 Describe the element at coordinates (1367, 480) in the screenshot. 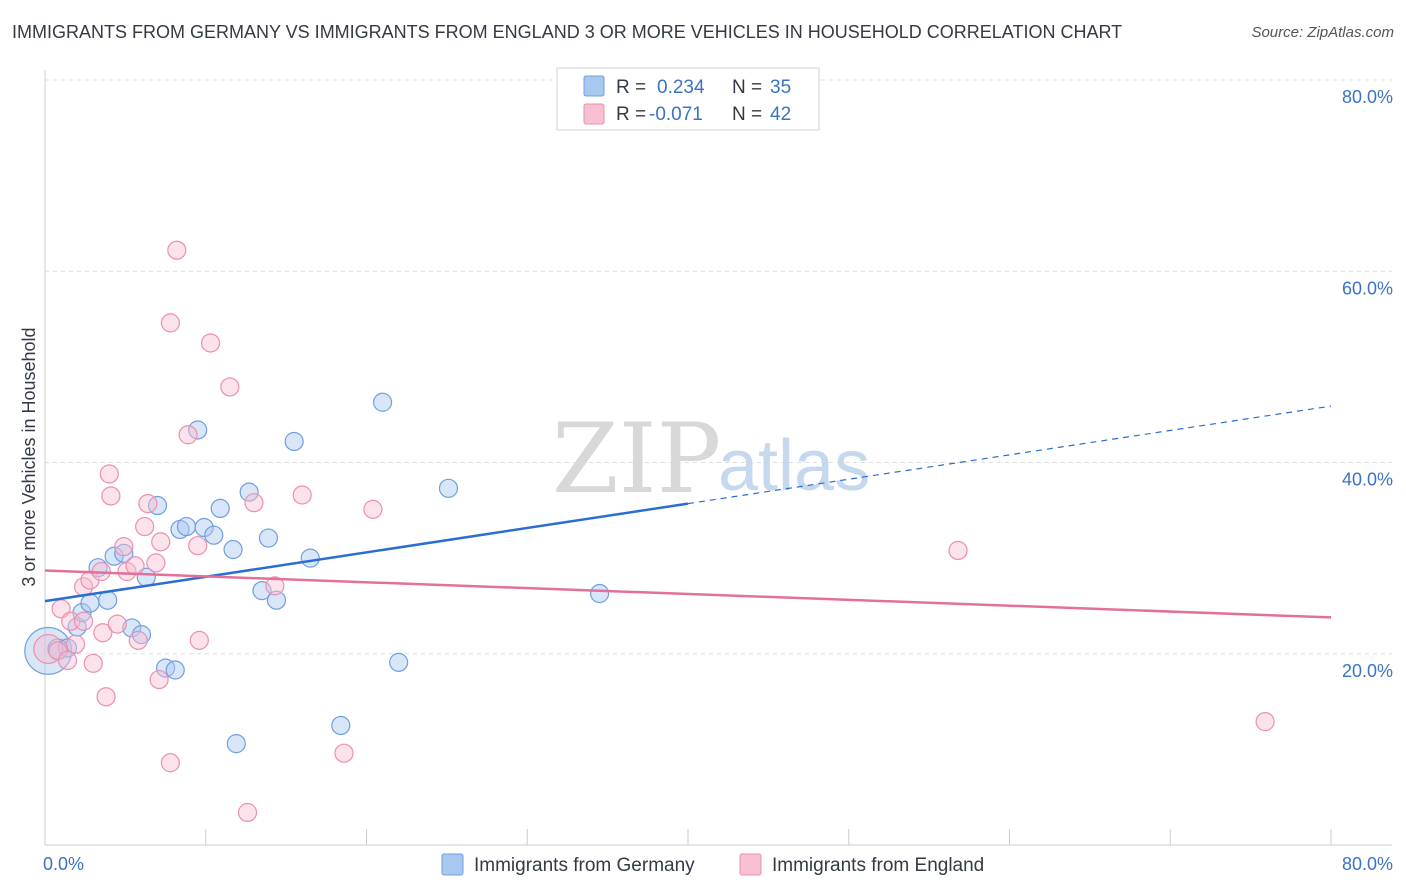

I see `y-tick-label-40: 40.0%` at that location.